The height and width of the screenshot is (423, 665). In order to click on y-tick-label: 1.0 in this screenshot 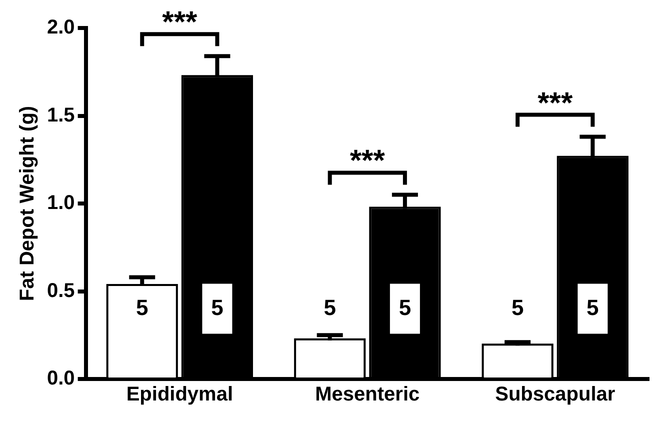, I will do `click(60, 203)`.